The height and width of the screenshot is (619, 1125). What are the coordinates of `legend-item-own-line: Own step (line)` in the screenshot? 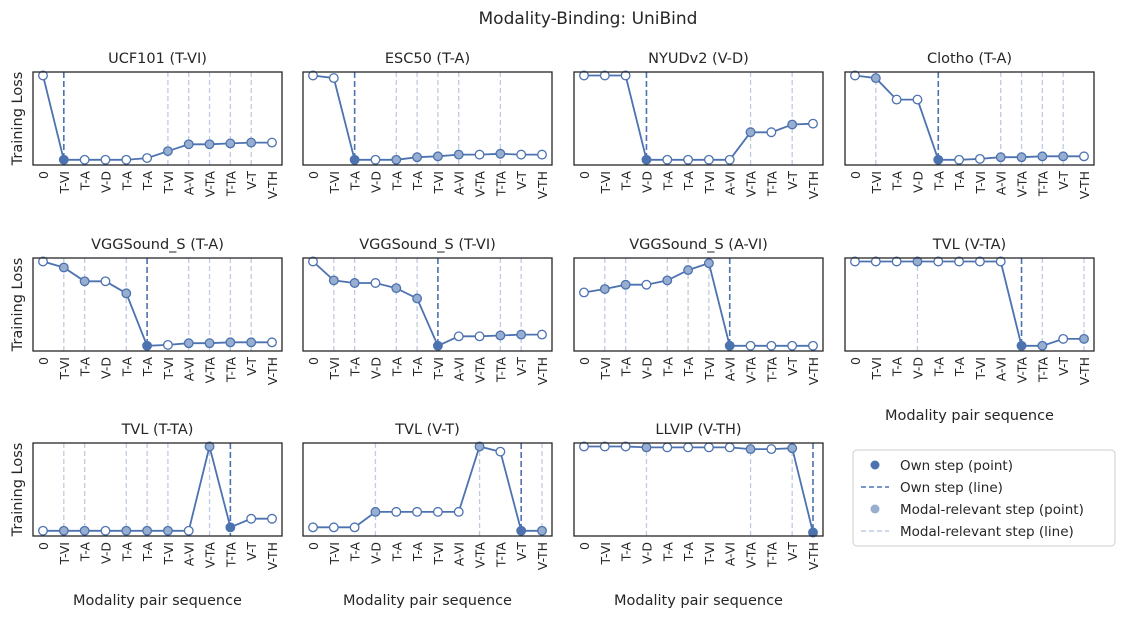 It's located at (932, 488).